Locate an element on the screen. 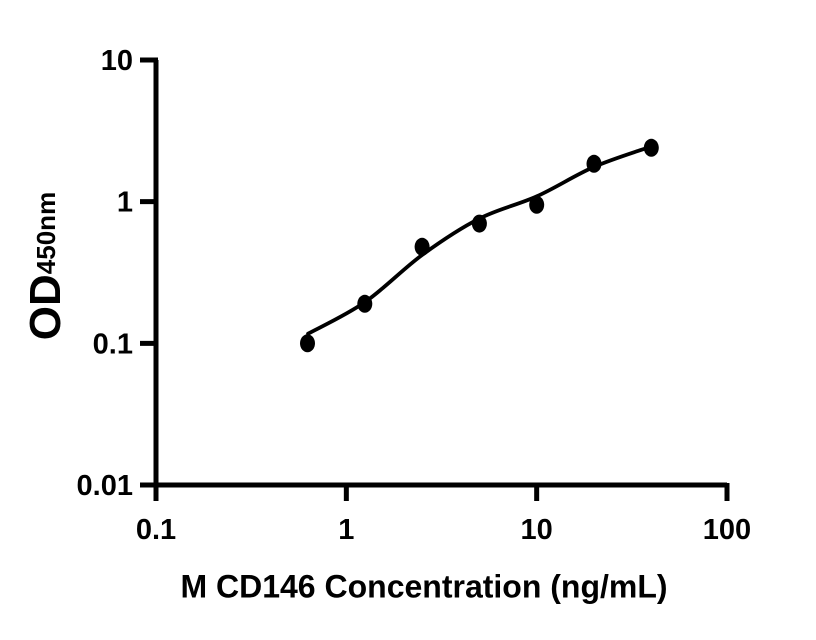 The width and height of the screenshot is (816, 640). x-axis-title: M CD146 Concentration (ng/mL) is located at coordinates (424, 586).